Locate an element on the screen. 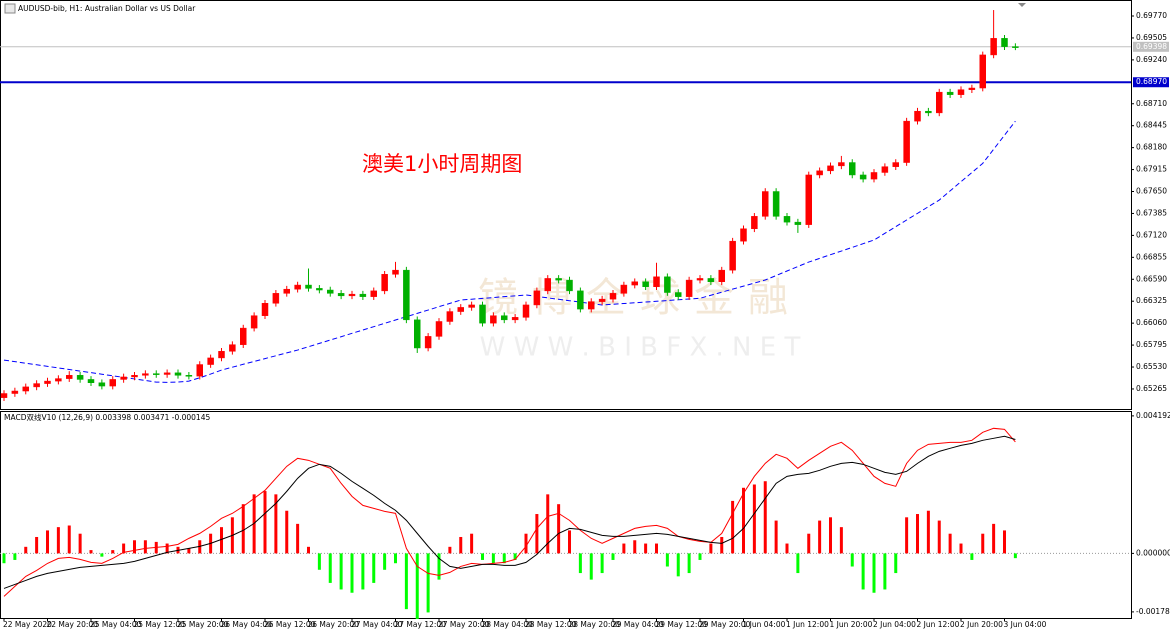 The height and width of the screenshot is (632, 1170). x-tick-label: 26 May 20:00 is located at coordinates (334, 624).